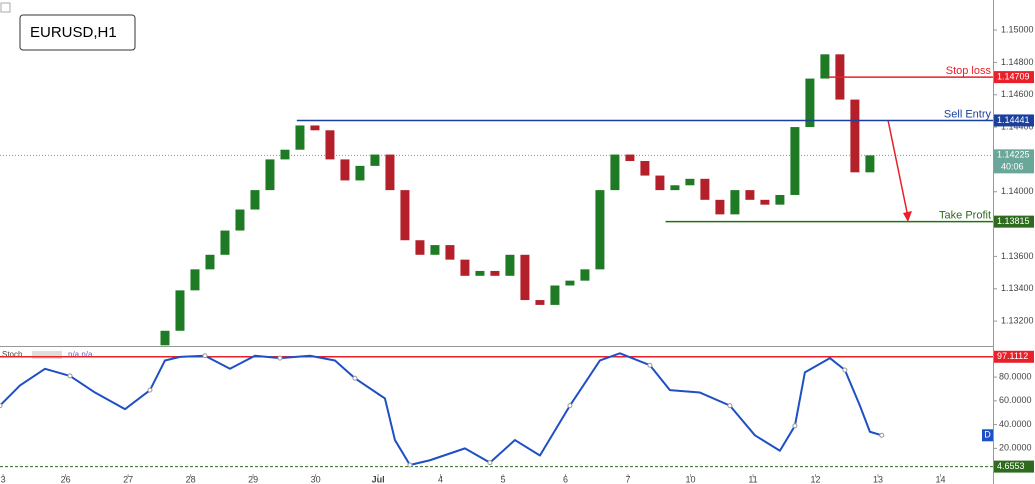  I want to click on collapse-button, so click(5, 7).